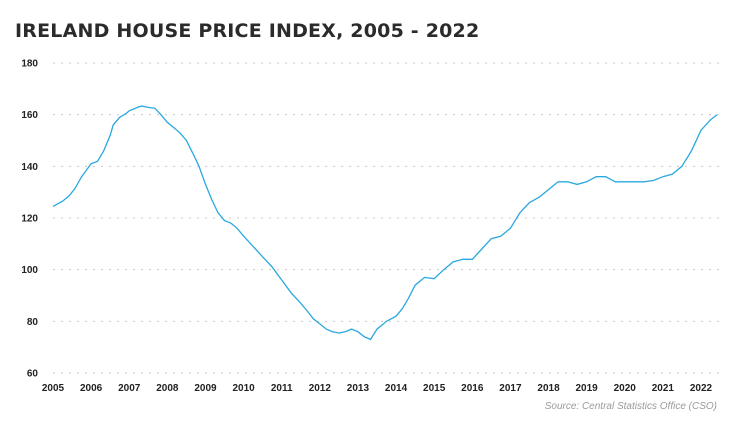 Image resolution: width=750 pixels, height=433 pixels. What do you see at coordinates (472, 388) in the screenshot?
I see `x-tick-label: 2016` at bounding box center [472, 388].